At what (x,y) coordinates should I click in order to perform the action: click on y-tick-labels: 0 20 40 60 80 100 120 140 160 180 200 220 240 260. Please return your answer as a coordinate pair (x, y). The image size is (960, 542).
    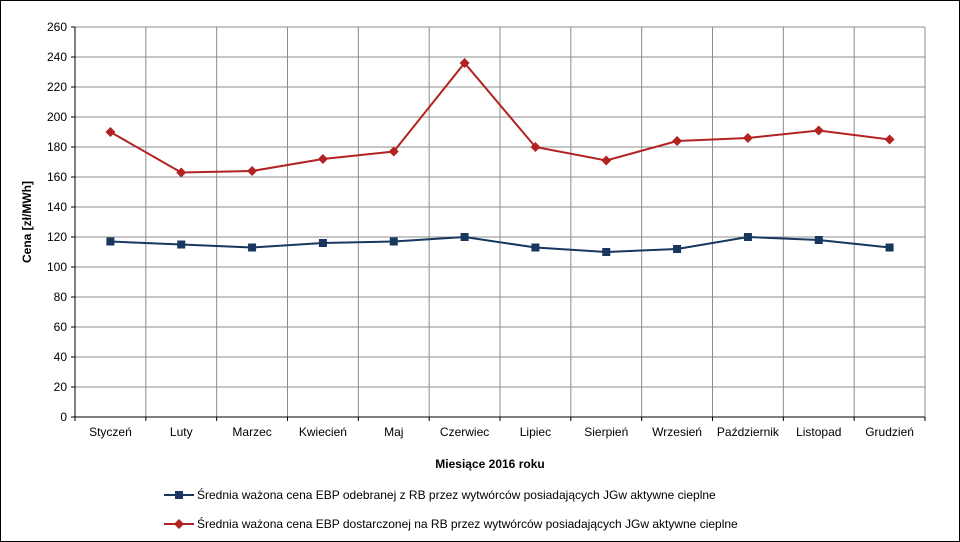
    Looking at the image, I should click on (57, 222).